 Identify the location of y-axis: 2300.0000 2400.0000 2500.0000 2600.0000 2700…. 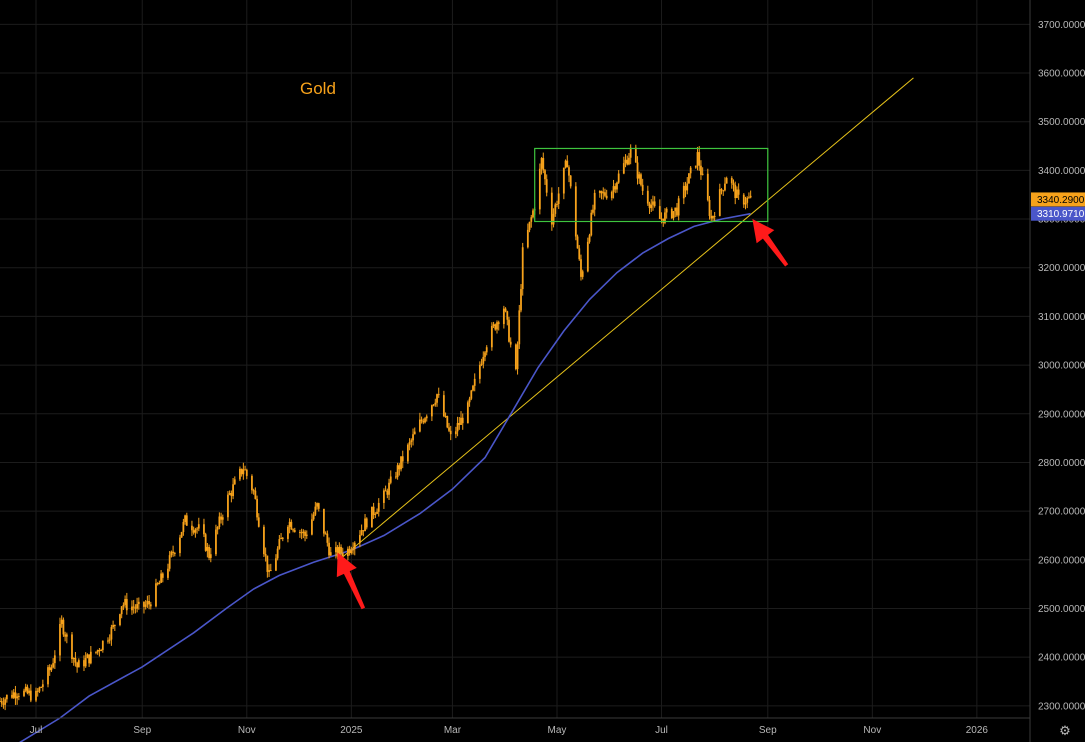
(1057, 371).